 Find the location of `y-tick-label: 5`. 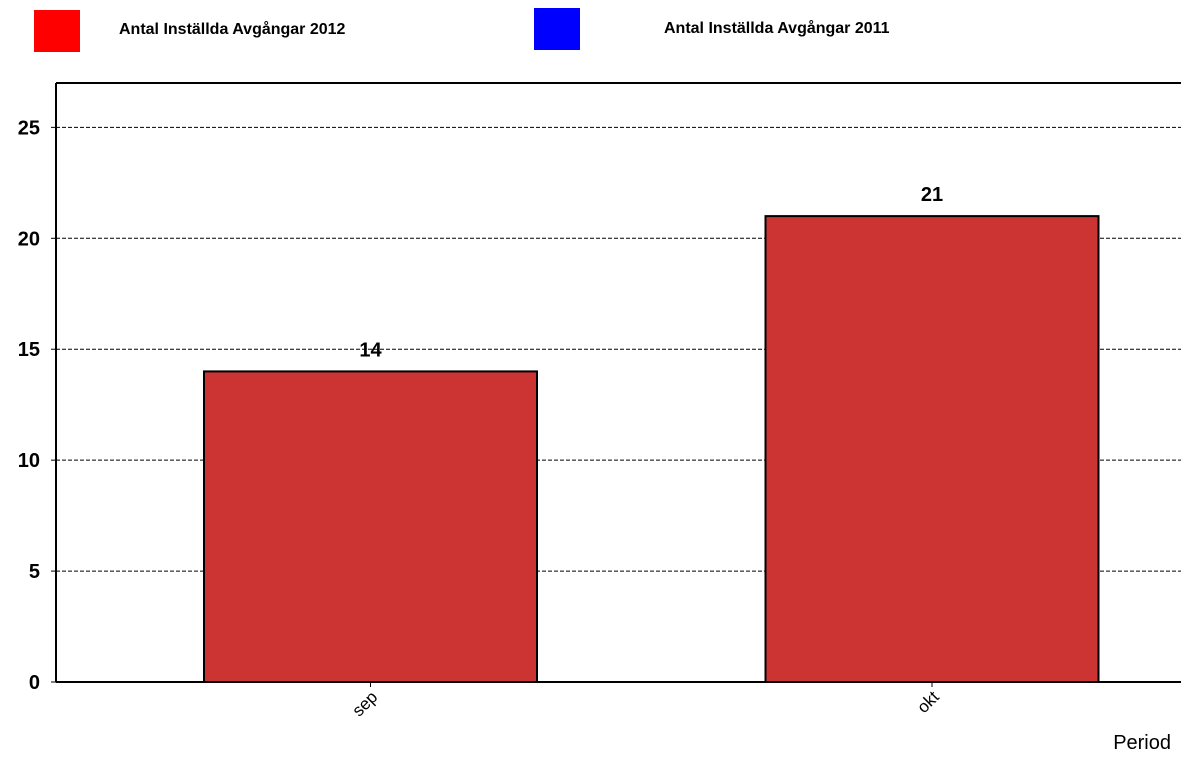

y-tick-label: 5 is located at coordinates (34, 572).